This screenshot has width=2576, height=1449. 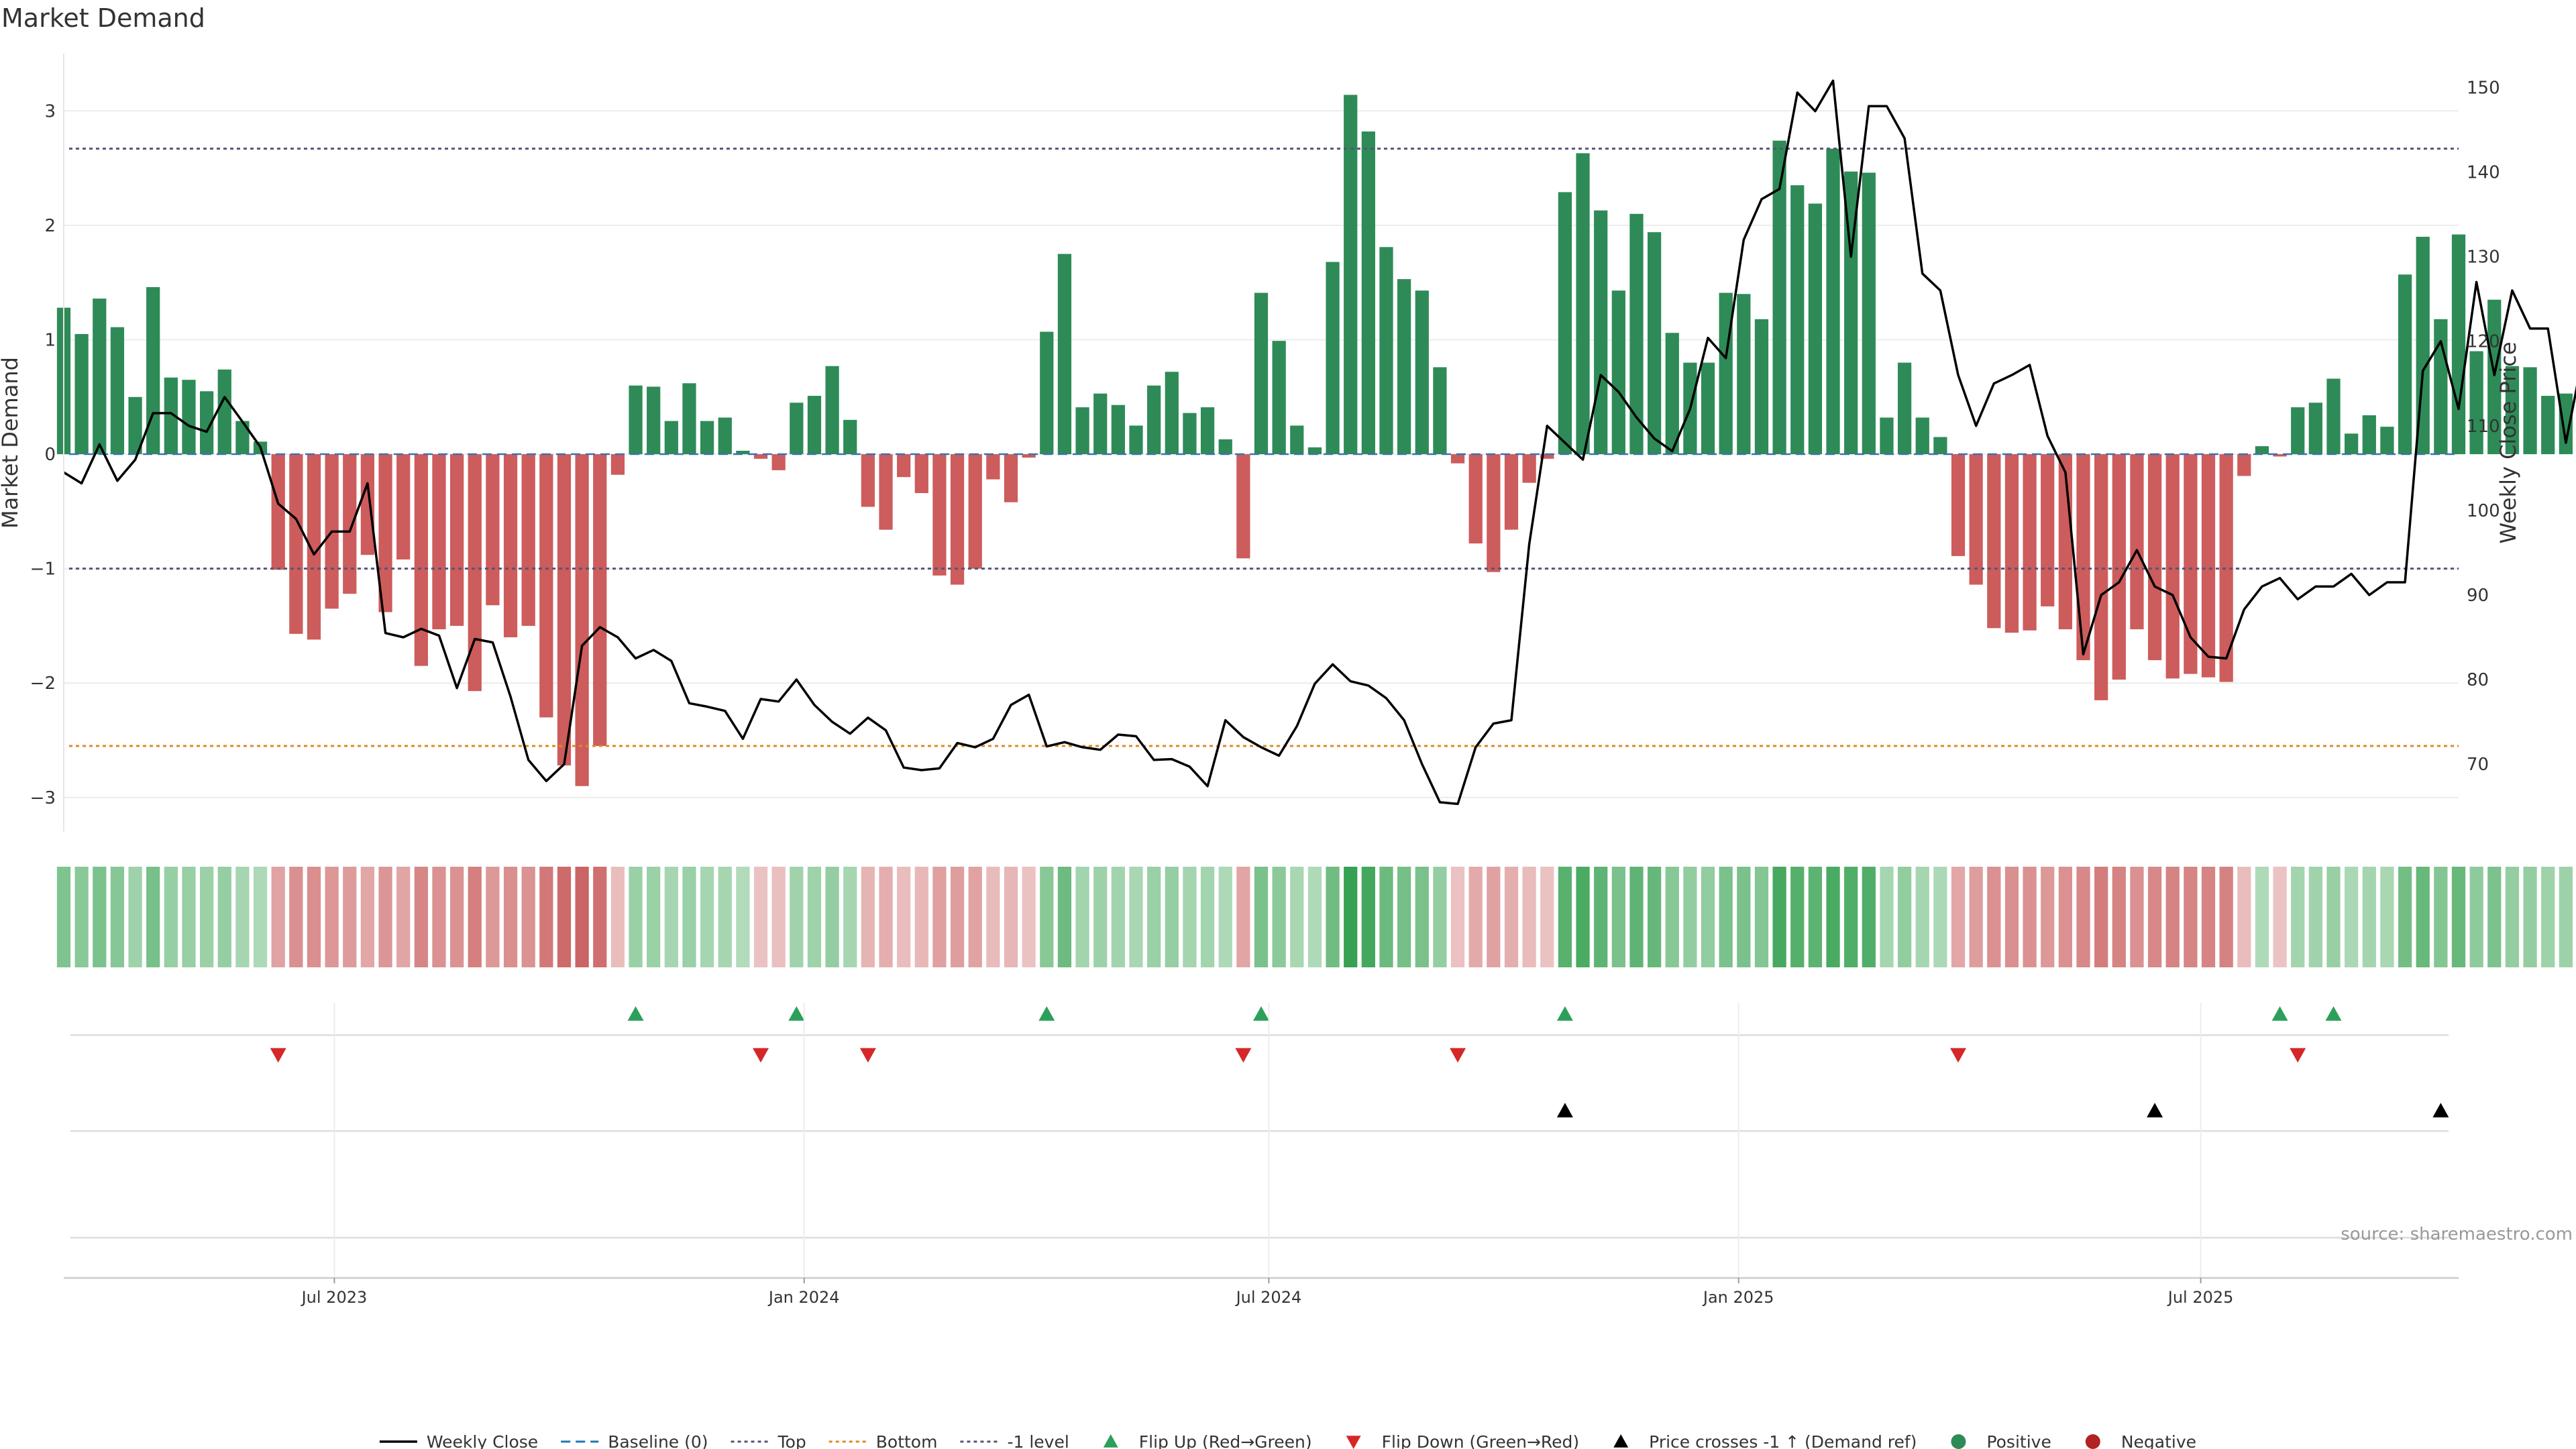 What do you see at coordinates (791, 1440) in the screenshot?
I see `legend-label: Top` at bounding box center [791, 1440].